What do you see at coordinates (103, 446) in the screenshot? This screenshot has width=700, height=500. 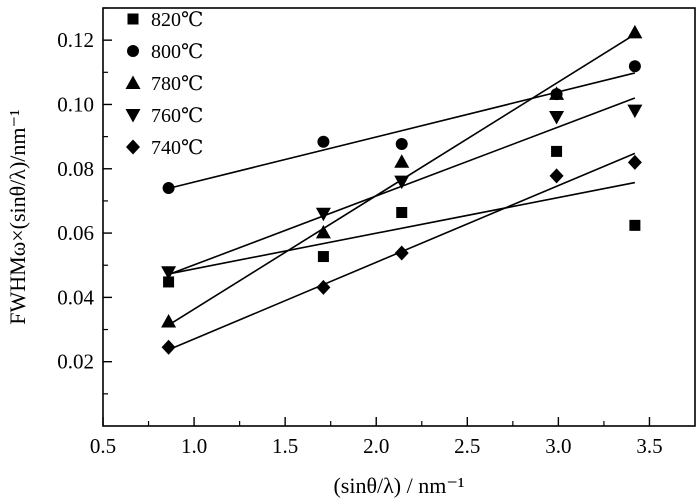 I see `x-tick-label: 0.5` at bounding box center [103, 446].